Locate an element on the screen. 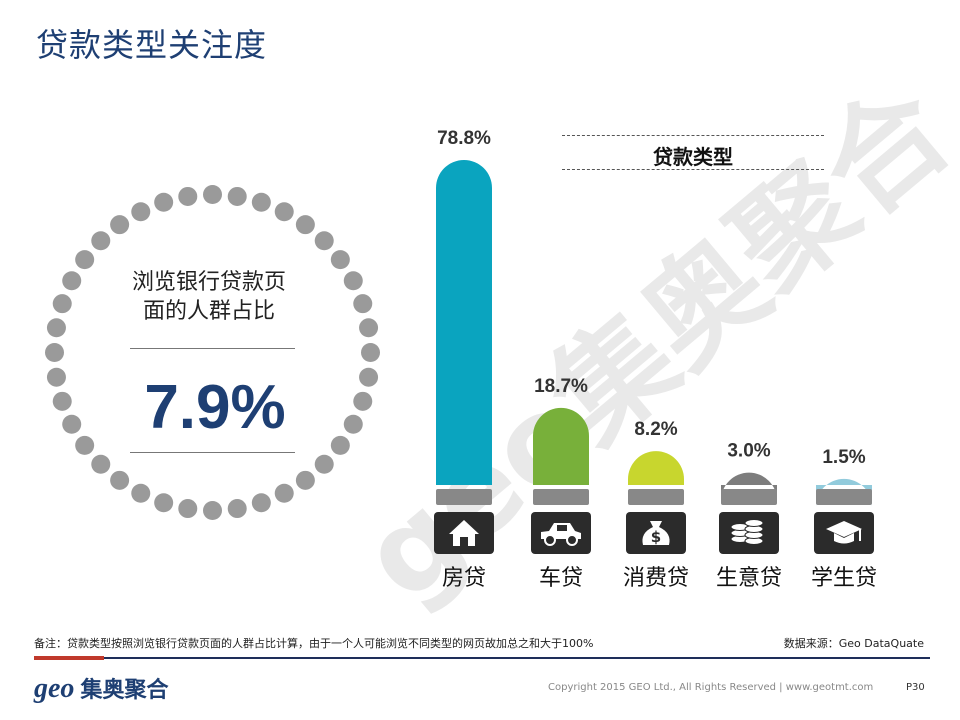 The image size is (960, 720). logo: geo 集奥聚合 is located at coordinates (101, 688).